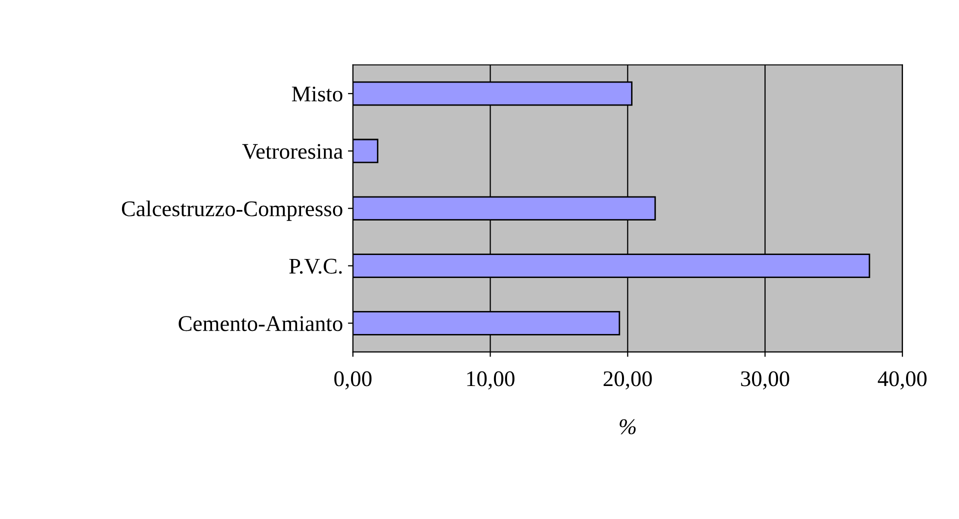 This screenshot has width=959, height=519. I want to click on x-tick-label: 10,00, so click(490, 380).